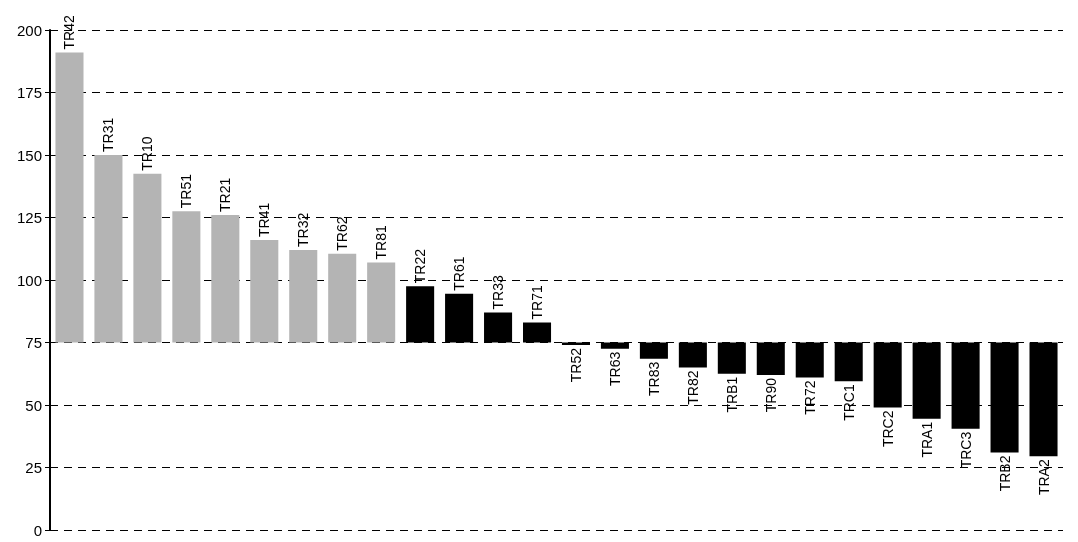 Image resolution: width=1078 pixels, height=542 pixels. Describe the element at coordinates (653, 378) in the screenshot. I see `x-tick-label: TR83` at that location.